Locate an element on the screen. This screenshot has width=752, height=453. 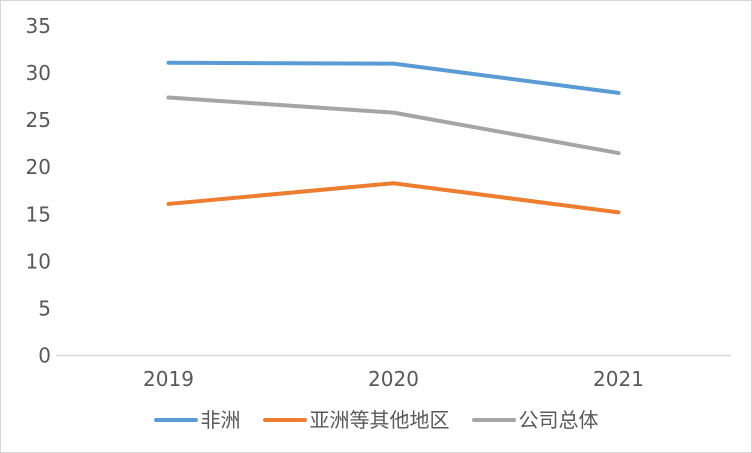
legend-item-0: 非洲 is located at coordinates (197, 420).